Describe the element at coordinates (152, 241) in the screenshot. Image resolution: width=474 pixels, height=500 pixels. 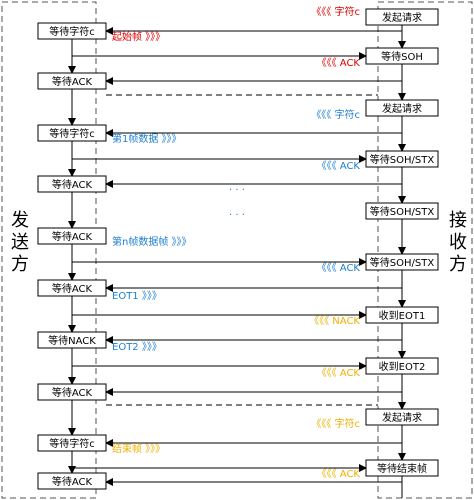
I see `message-label: 第n帧数据帧 》》》` at that location.